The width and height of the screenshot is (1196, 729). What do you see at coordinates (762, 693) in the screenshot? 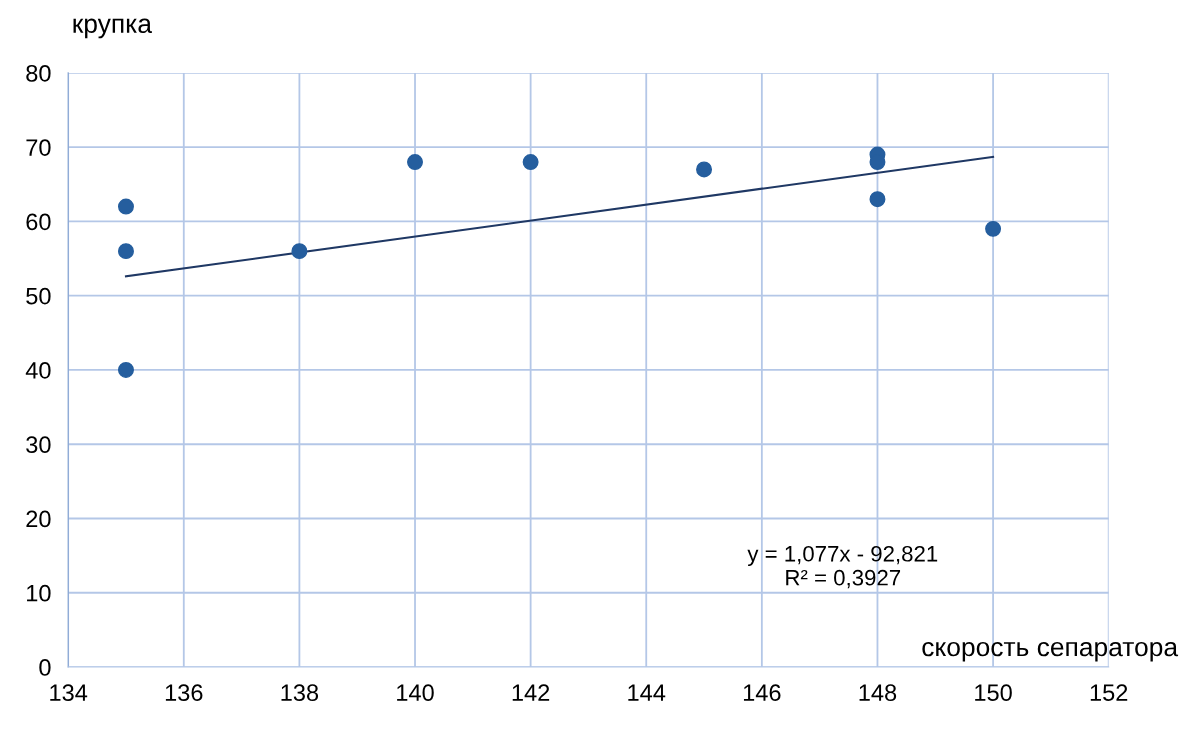
I see `x-tick-label: 146` at bounding box center [762, 693].